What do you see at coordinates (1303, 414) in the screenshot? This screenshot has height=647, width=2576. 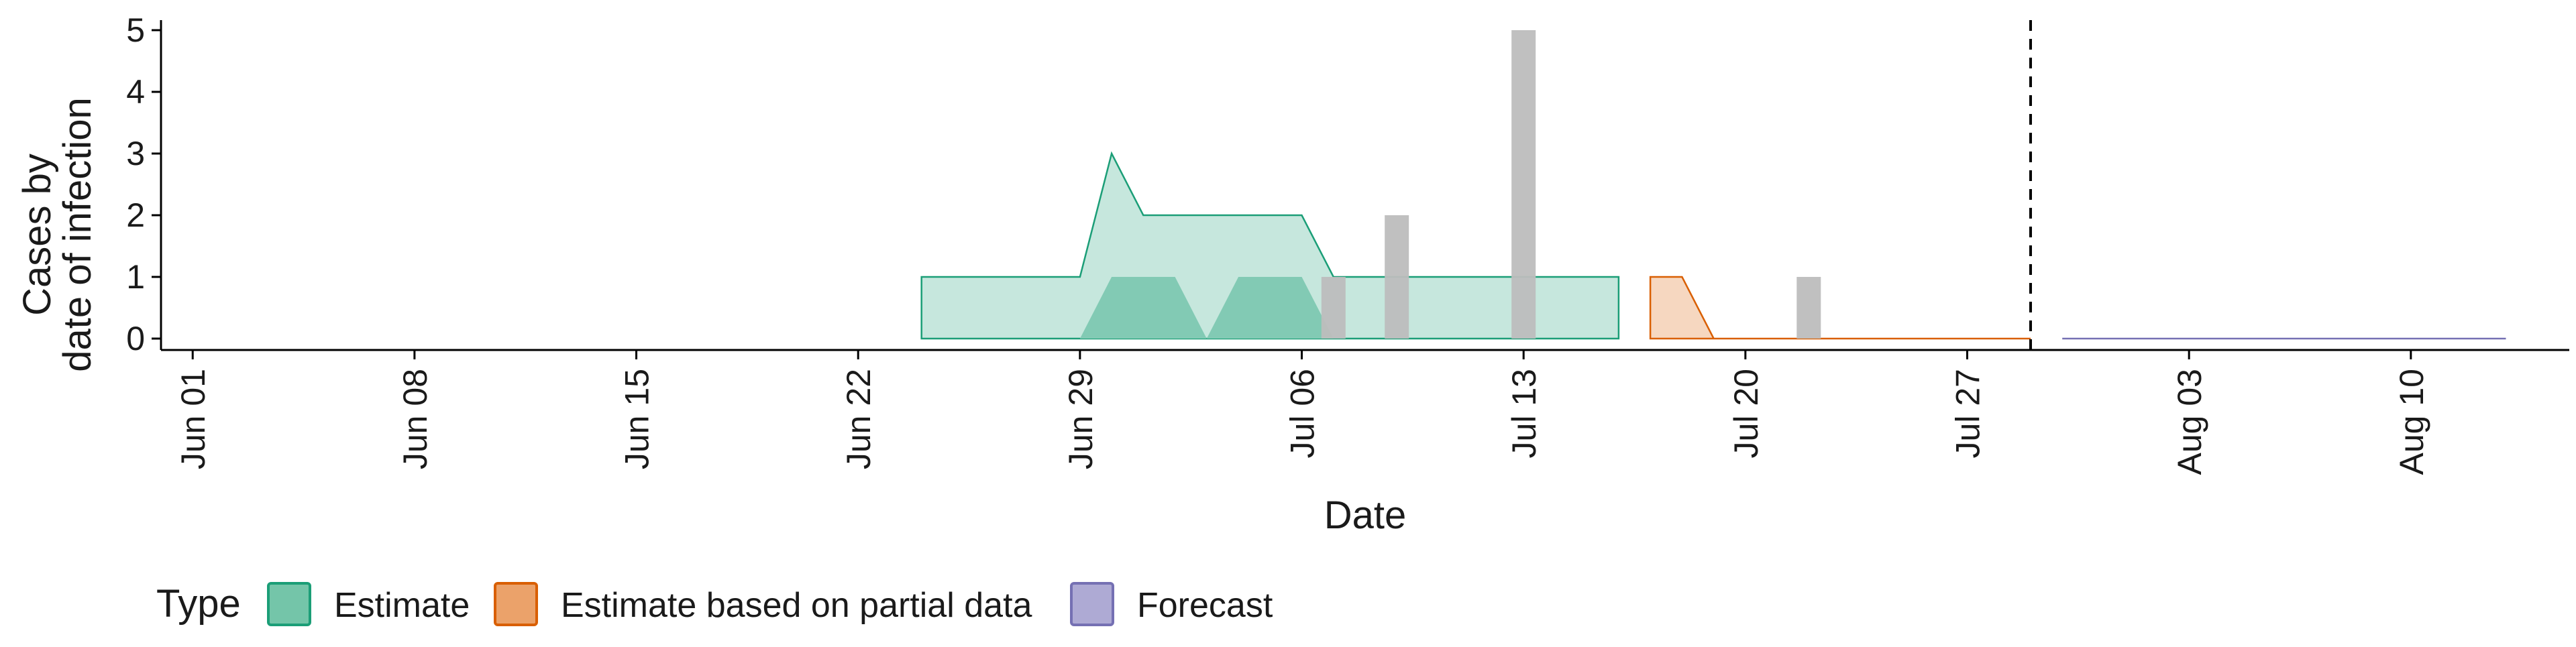 I see `x-tick-label-5: Jul 06` at bounding box center [1303, 414].